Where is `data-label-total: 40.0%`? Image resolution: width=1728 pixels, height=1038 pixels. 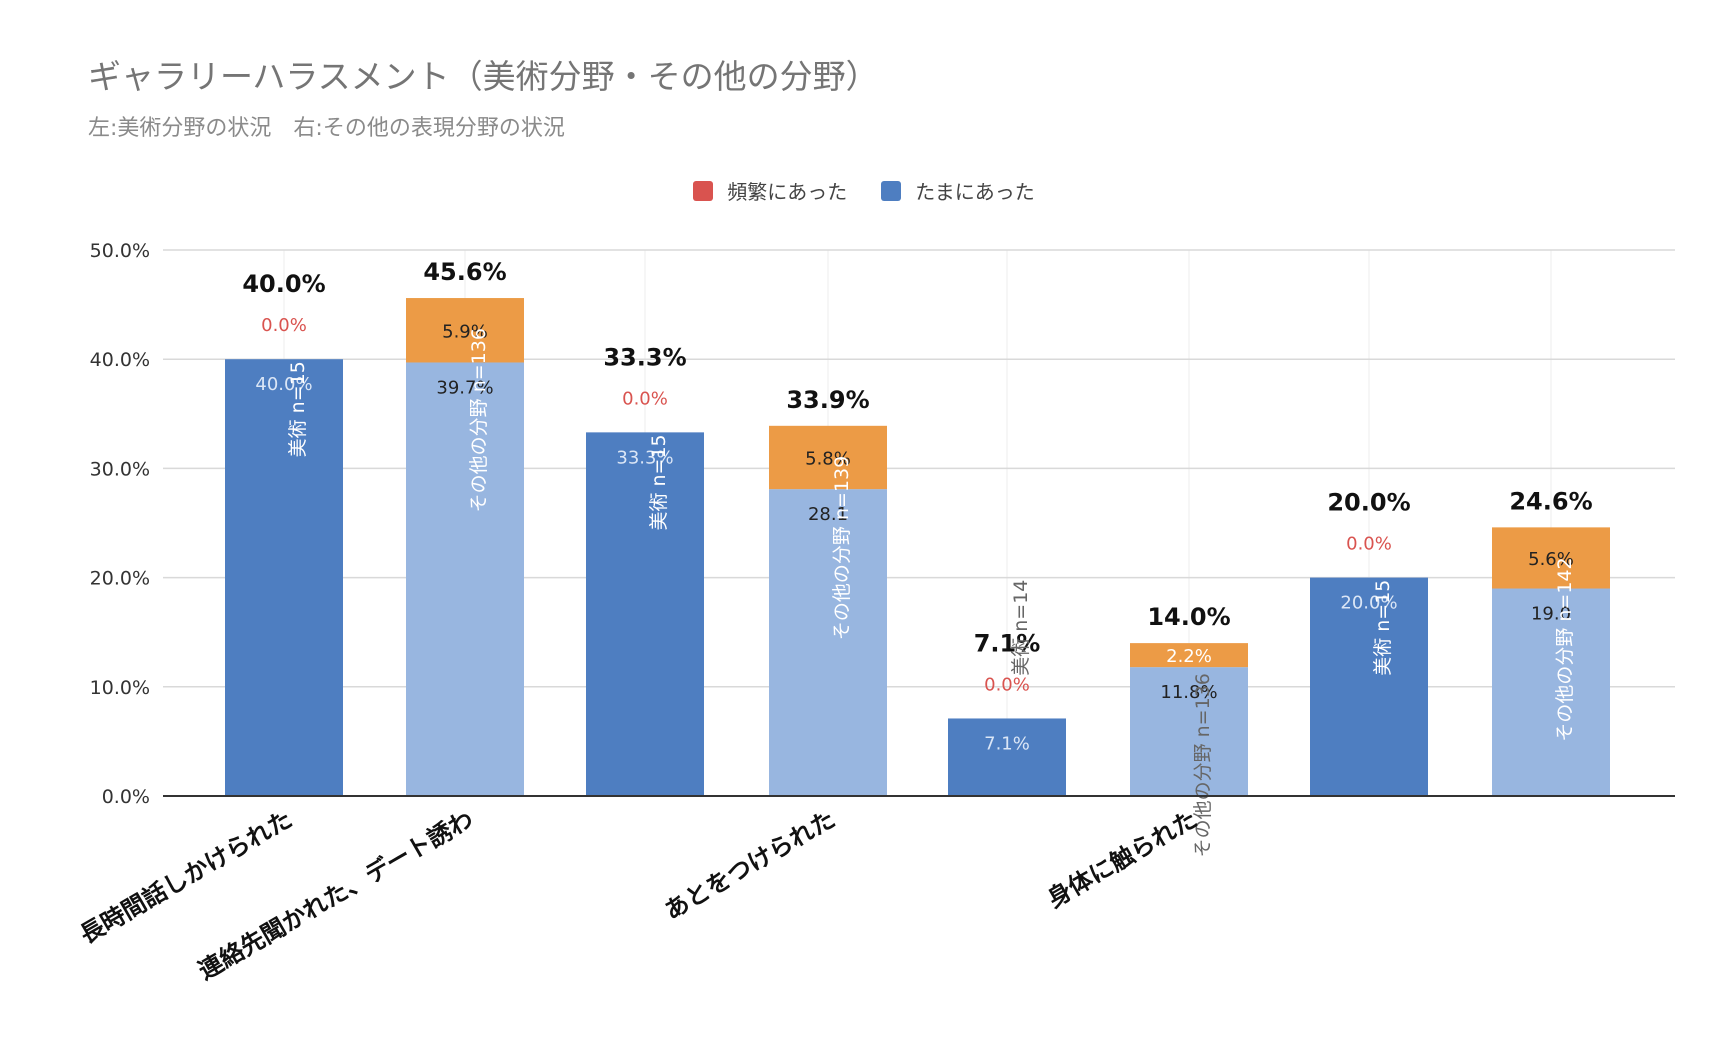
data-label-total: 40.0% is located at coordinates (283, 284).